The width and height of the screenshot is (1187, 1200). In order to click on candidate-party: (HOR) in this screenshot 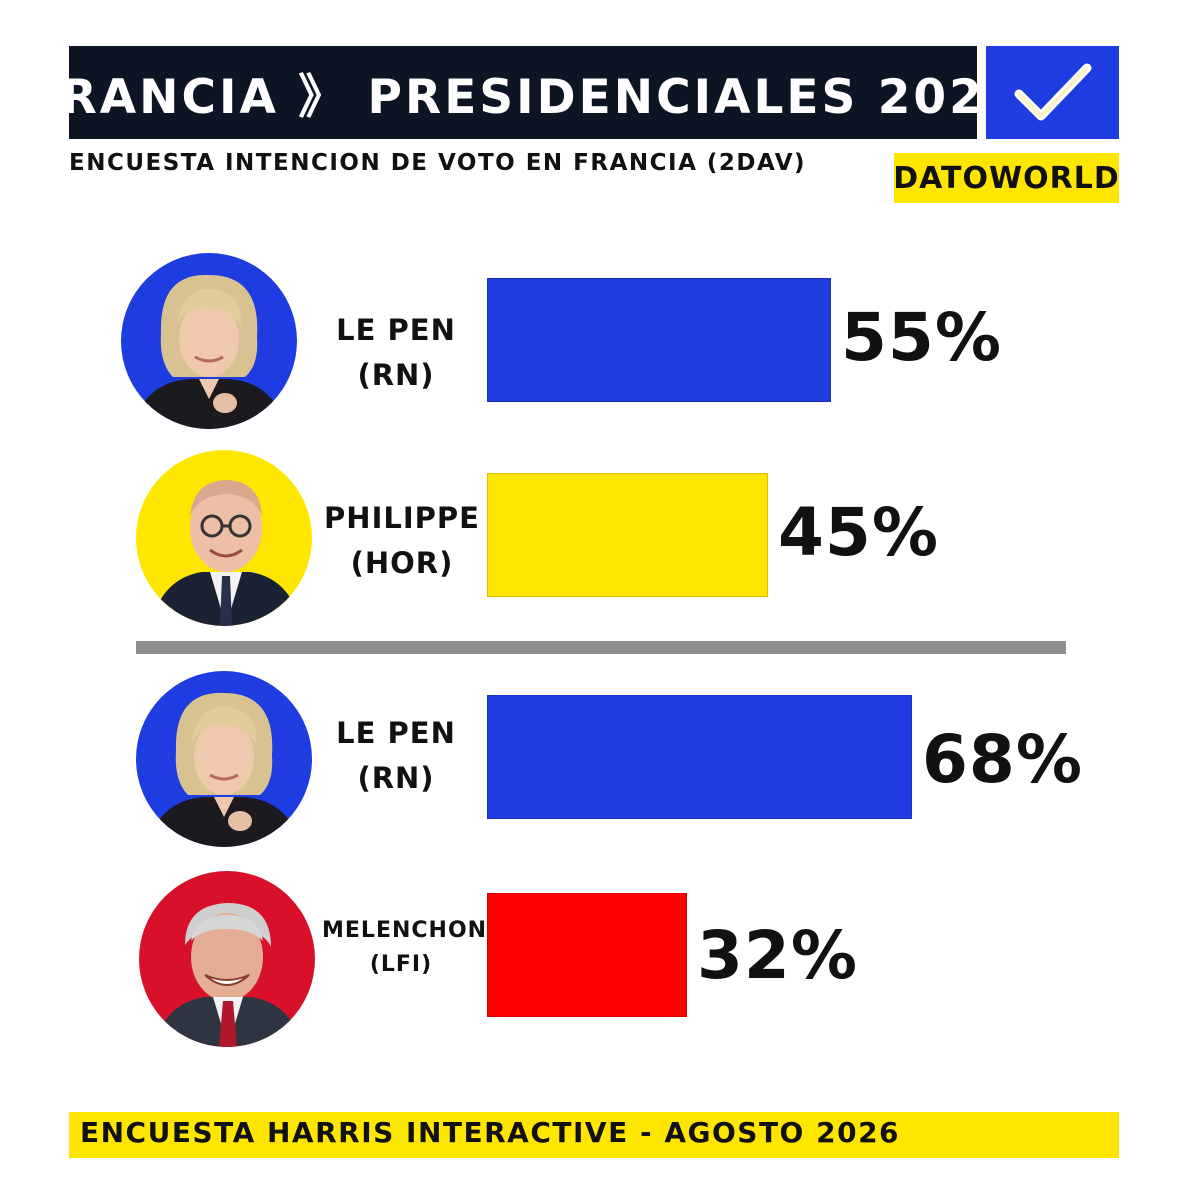, I will do `click(402, 562)`.